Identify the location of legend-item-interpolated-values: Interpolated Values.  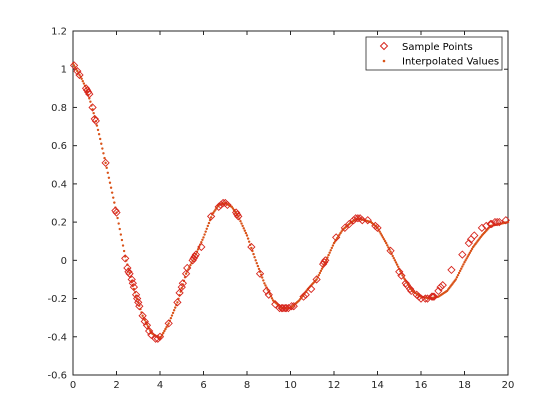
(440, 62).